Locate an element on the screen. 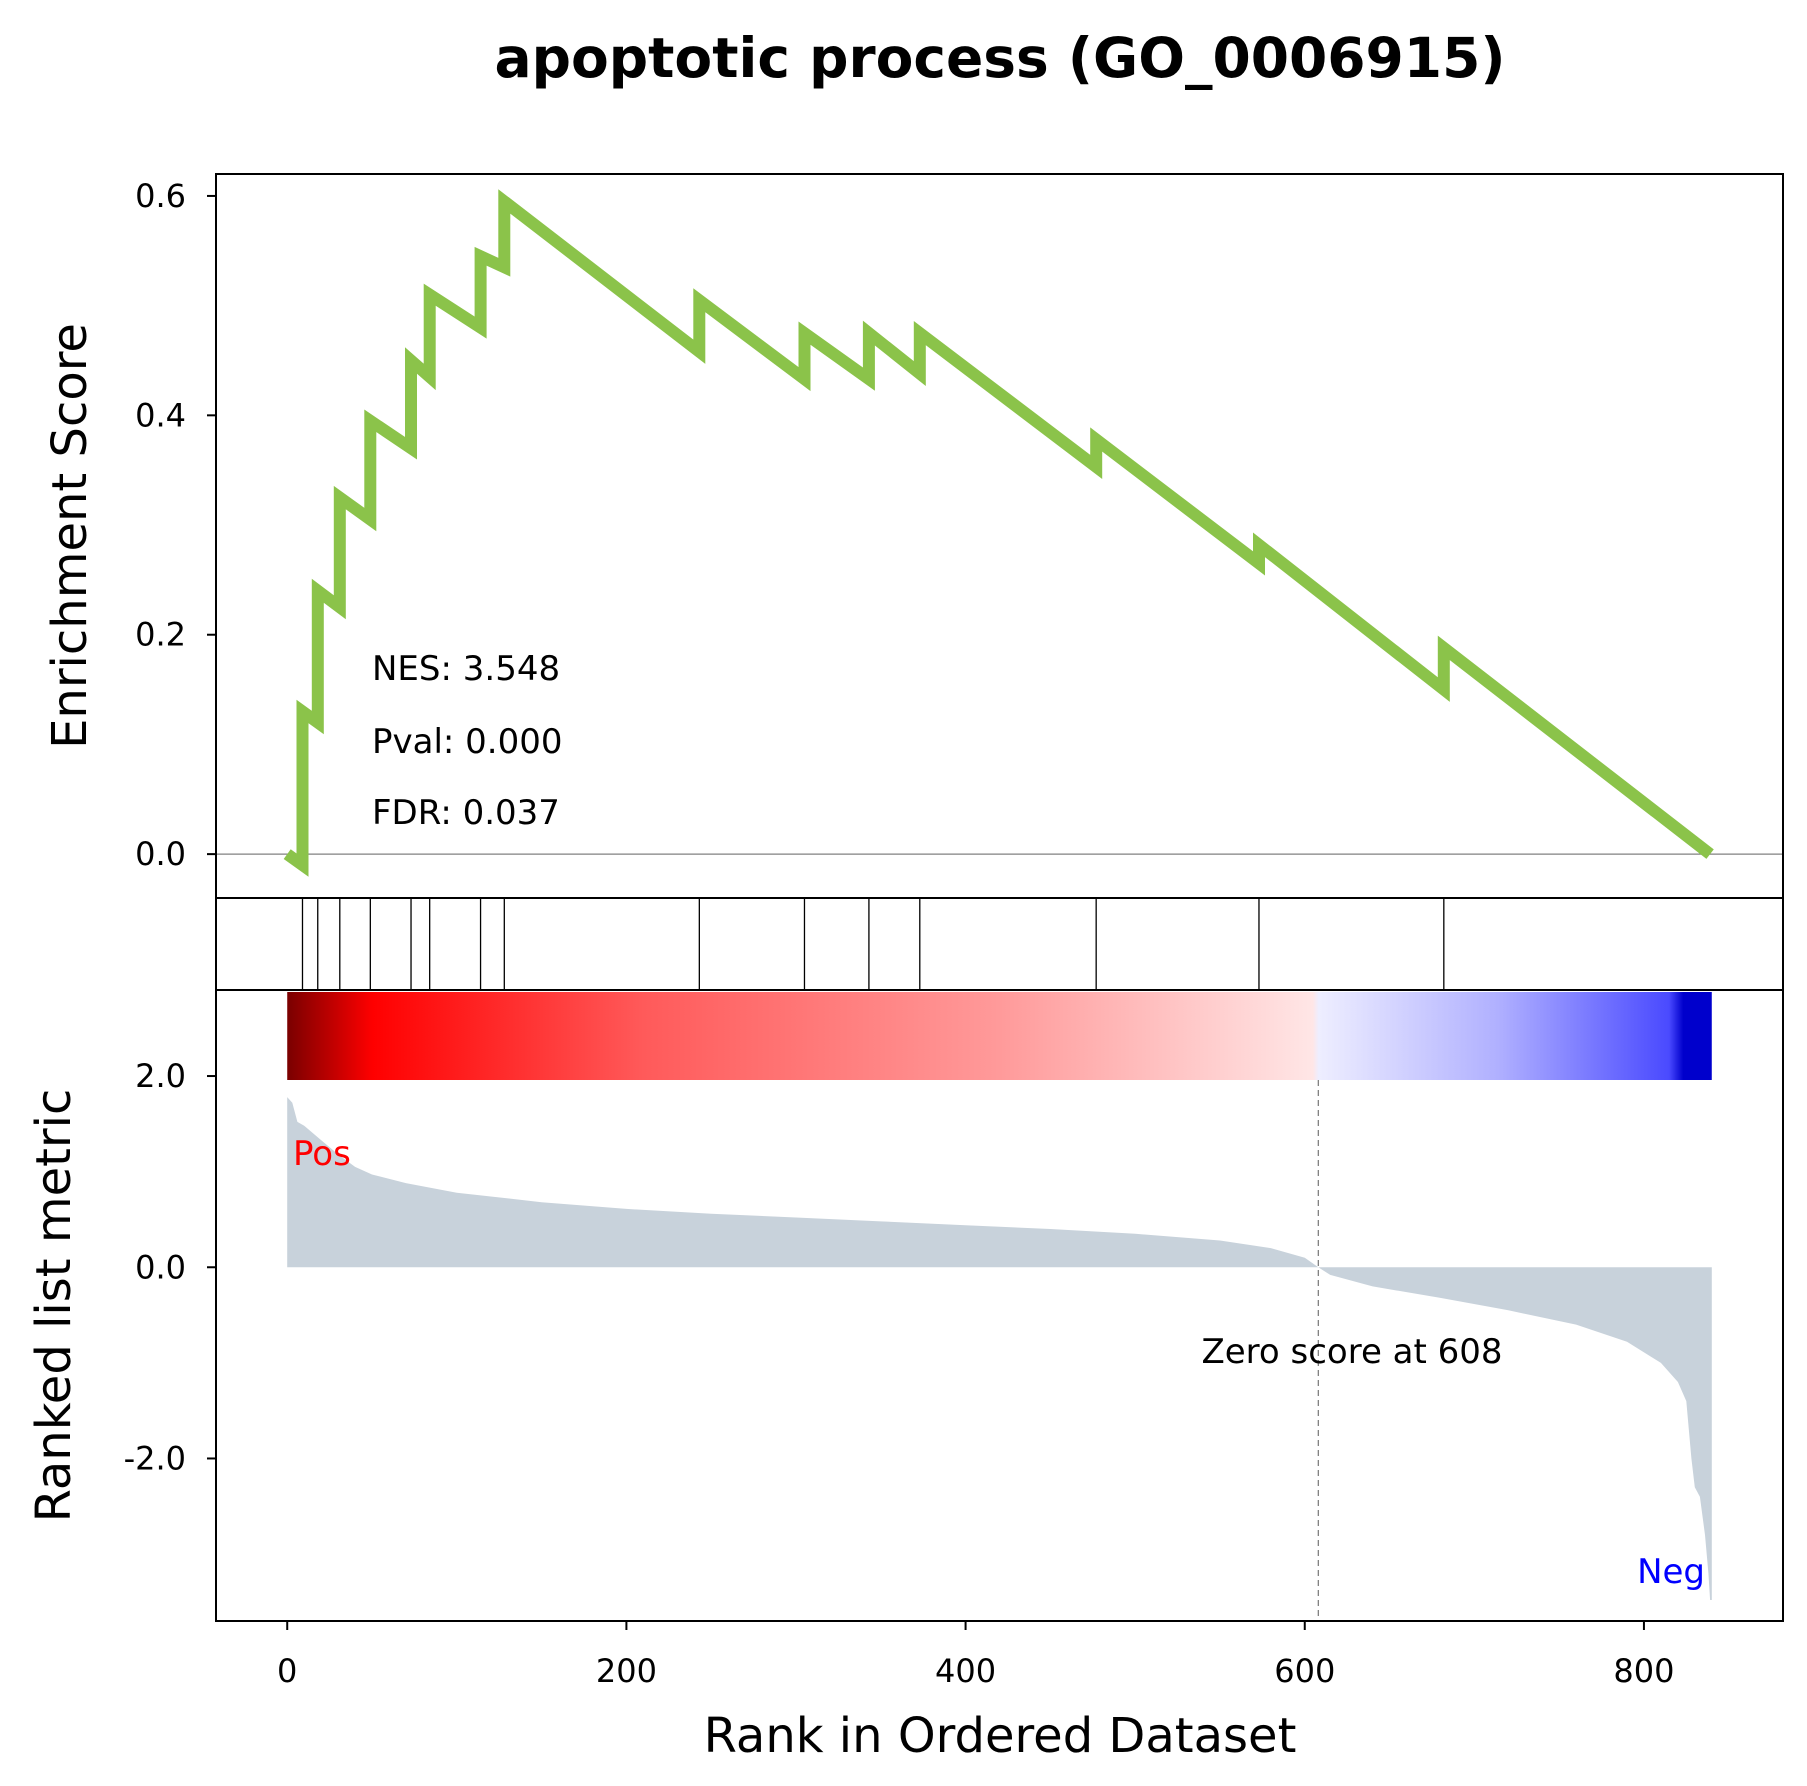 The height and width of the screenshot is (1786, 1807). ranked-y-tick-label: 0.0 is located at coordinates (160, 1267).